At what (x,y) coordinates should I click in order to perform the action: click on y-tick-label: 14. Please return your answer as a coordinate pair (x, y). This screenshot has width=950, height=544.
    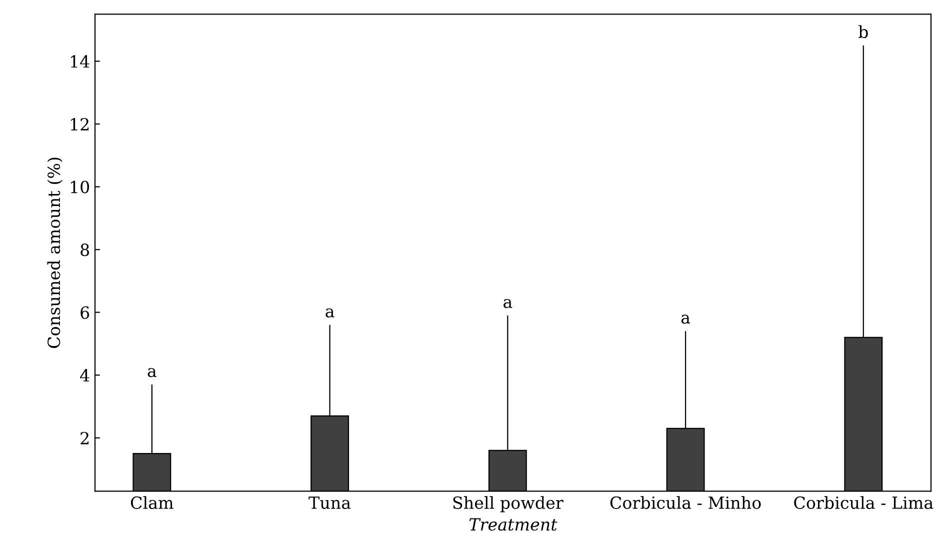
    Looking at the image, I should click on (80, 61).